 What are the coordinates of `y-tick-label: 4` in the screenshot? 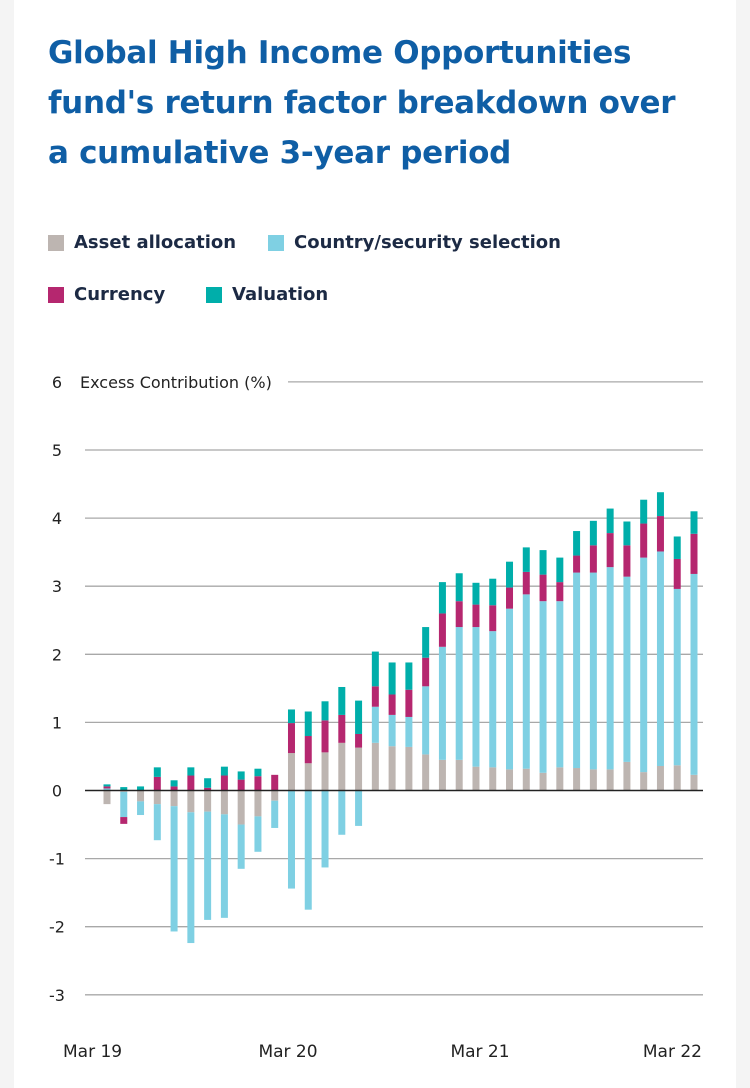 It's located at (57, 518).